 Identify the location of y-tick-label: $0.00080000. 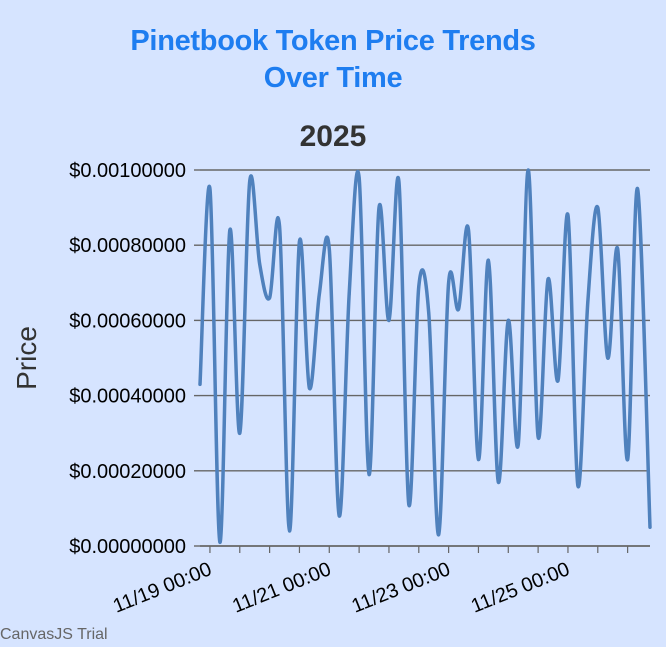
(127, 246).